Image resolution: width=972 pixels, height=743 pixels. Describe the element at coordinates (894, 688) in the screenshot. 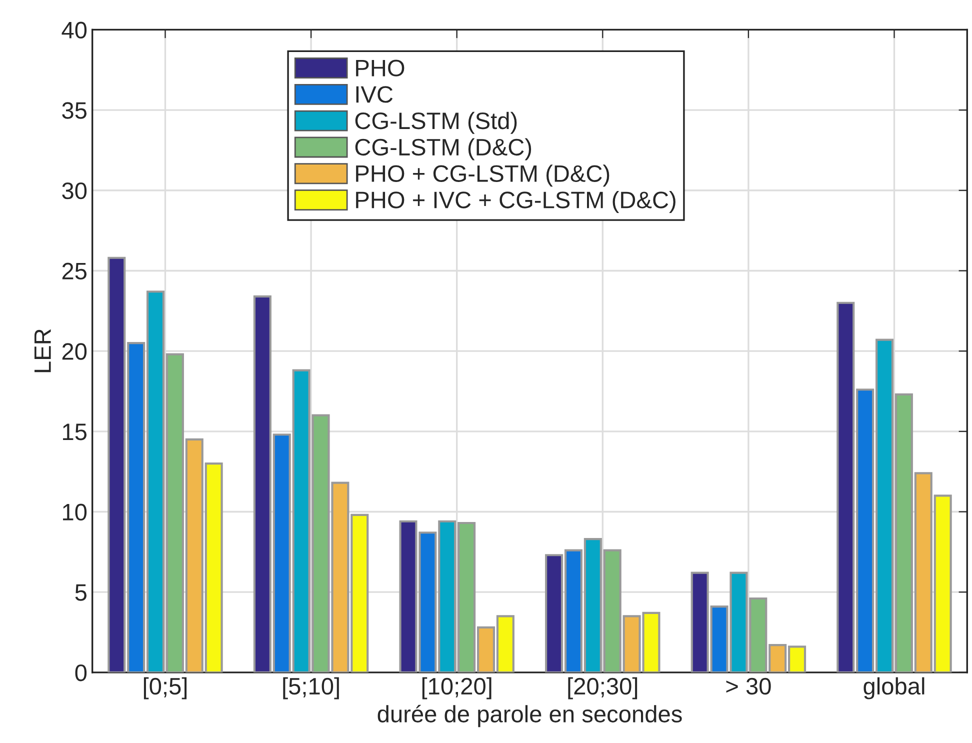

I see `x-tick-label: global` at that location.